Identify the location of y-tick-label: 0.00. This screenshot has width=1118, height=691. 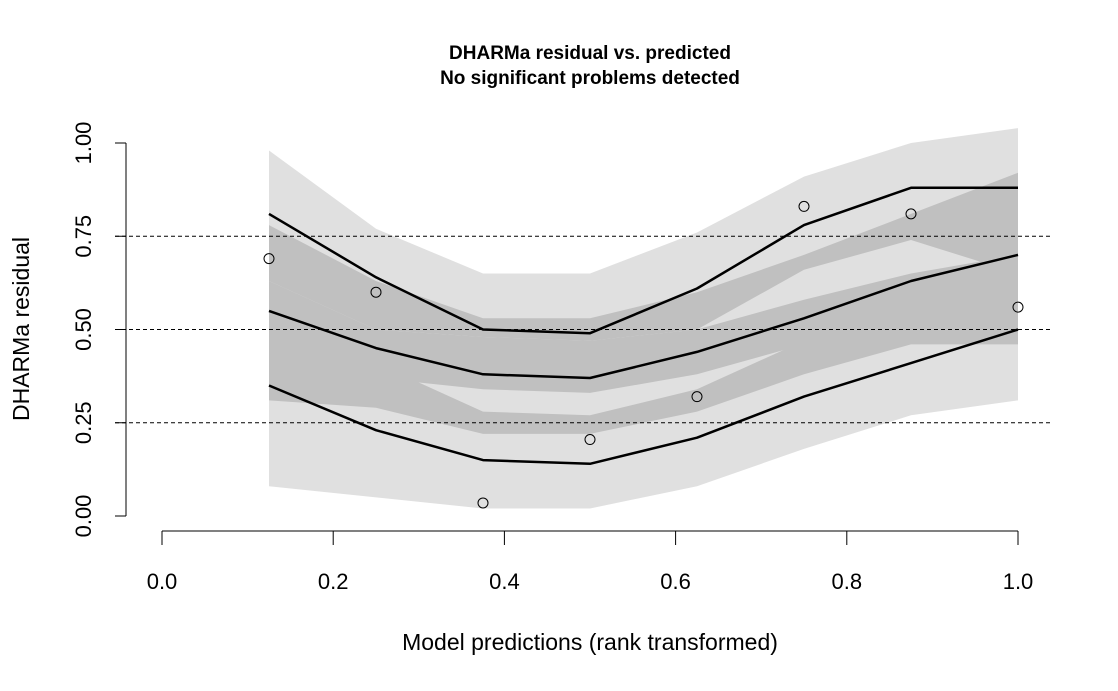
(83, 516).